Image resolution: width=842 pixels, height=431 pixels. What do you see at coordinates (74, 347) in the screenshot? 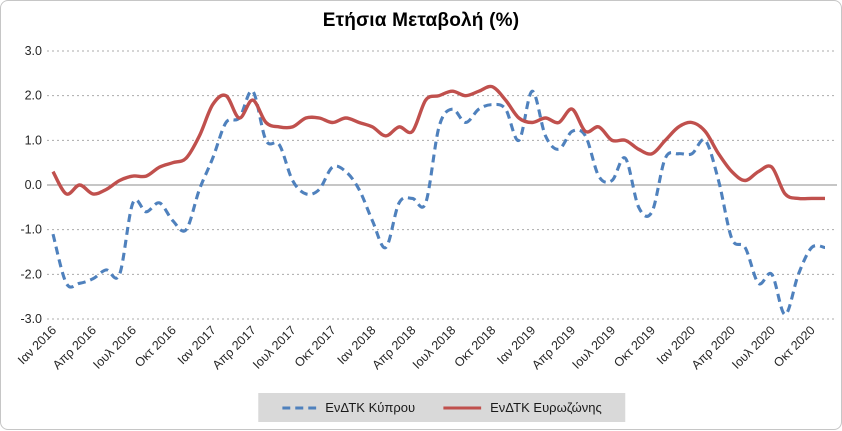
I see `x-tick-label: Απρ 2016` at bounding box center [74, 347].